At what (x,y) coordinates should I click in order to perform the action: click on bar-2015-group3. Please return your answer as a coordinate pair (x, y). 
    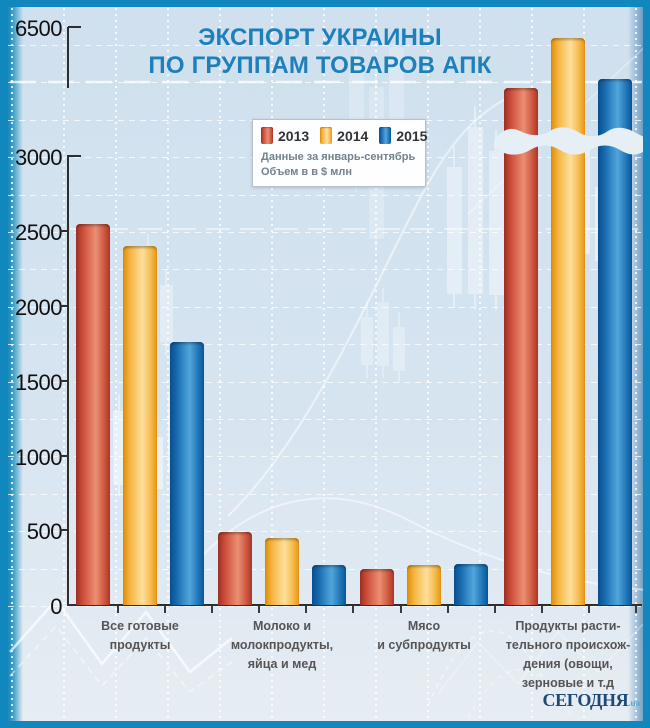
    Looking at the image, I should click on (471, 584).